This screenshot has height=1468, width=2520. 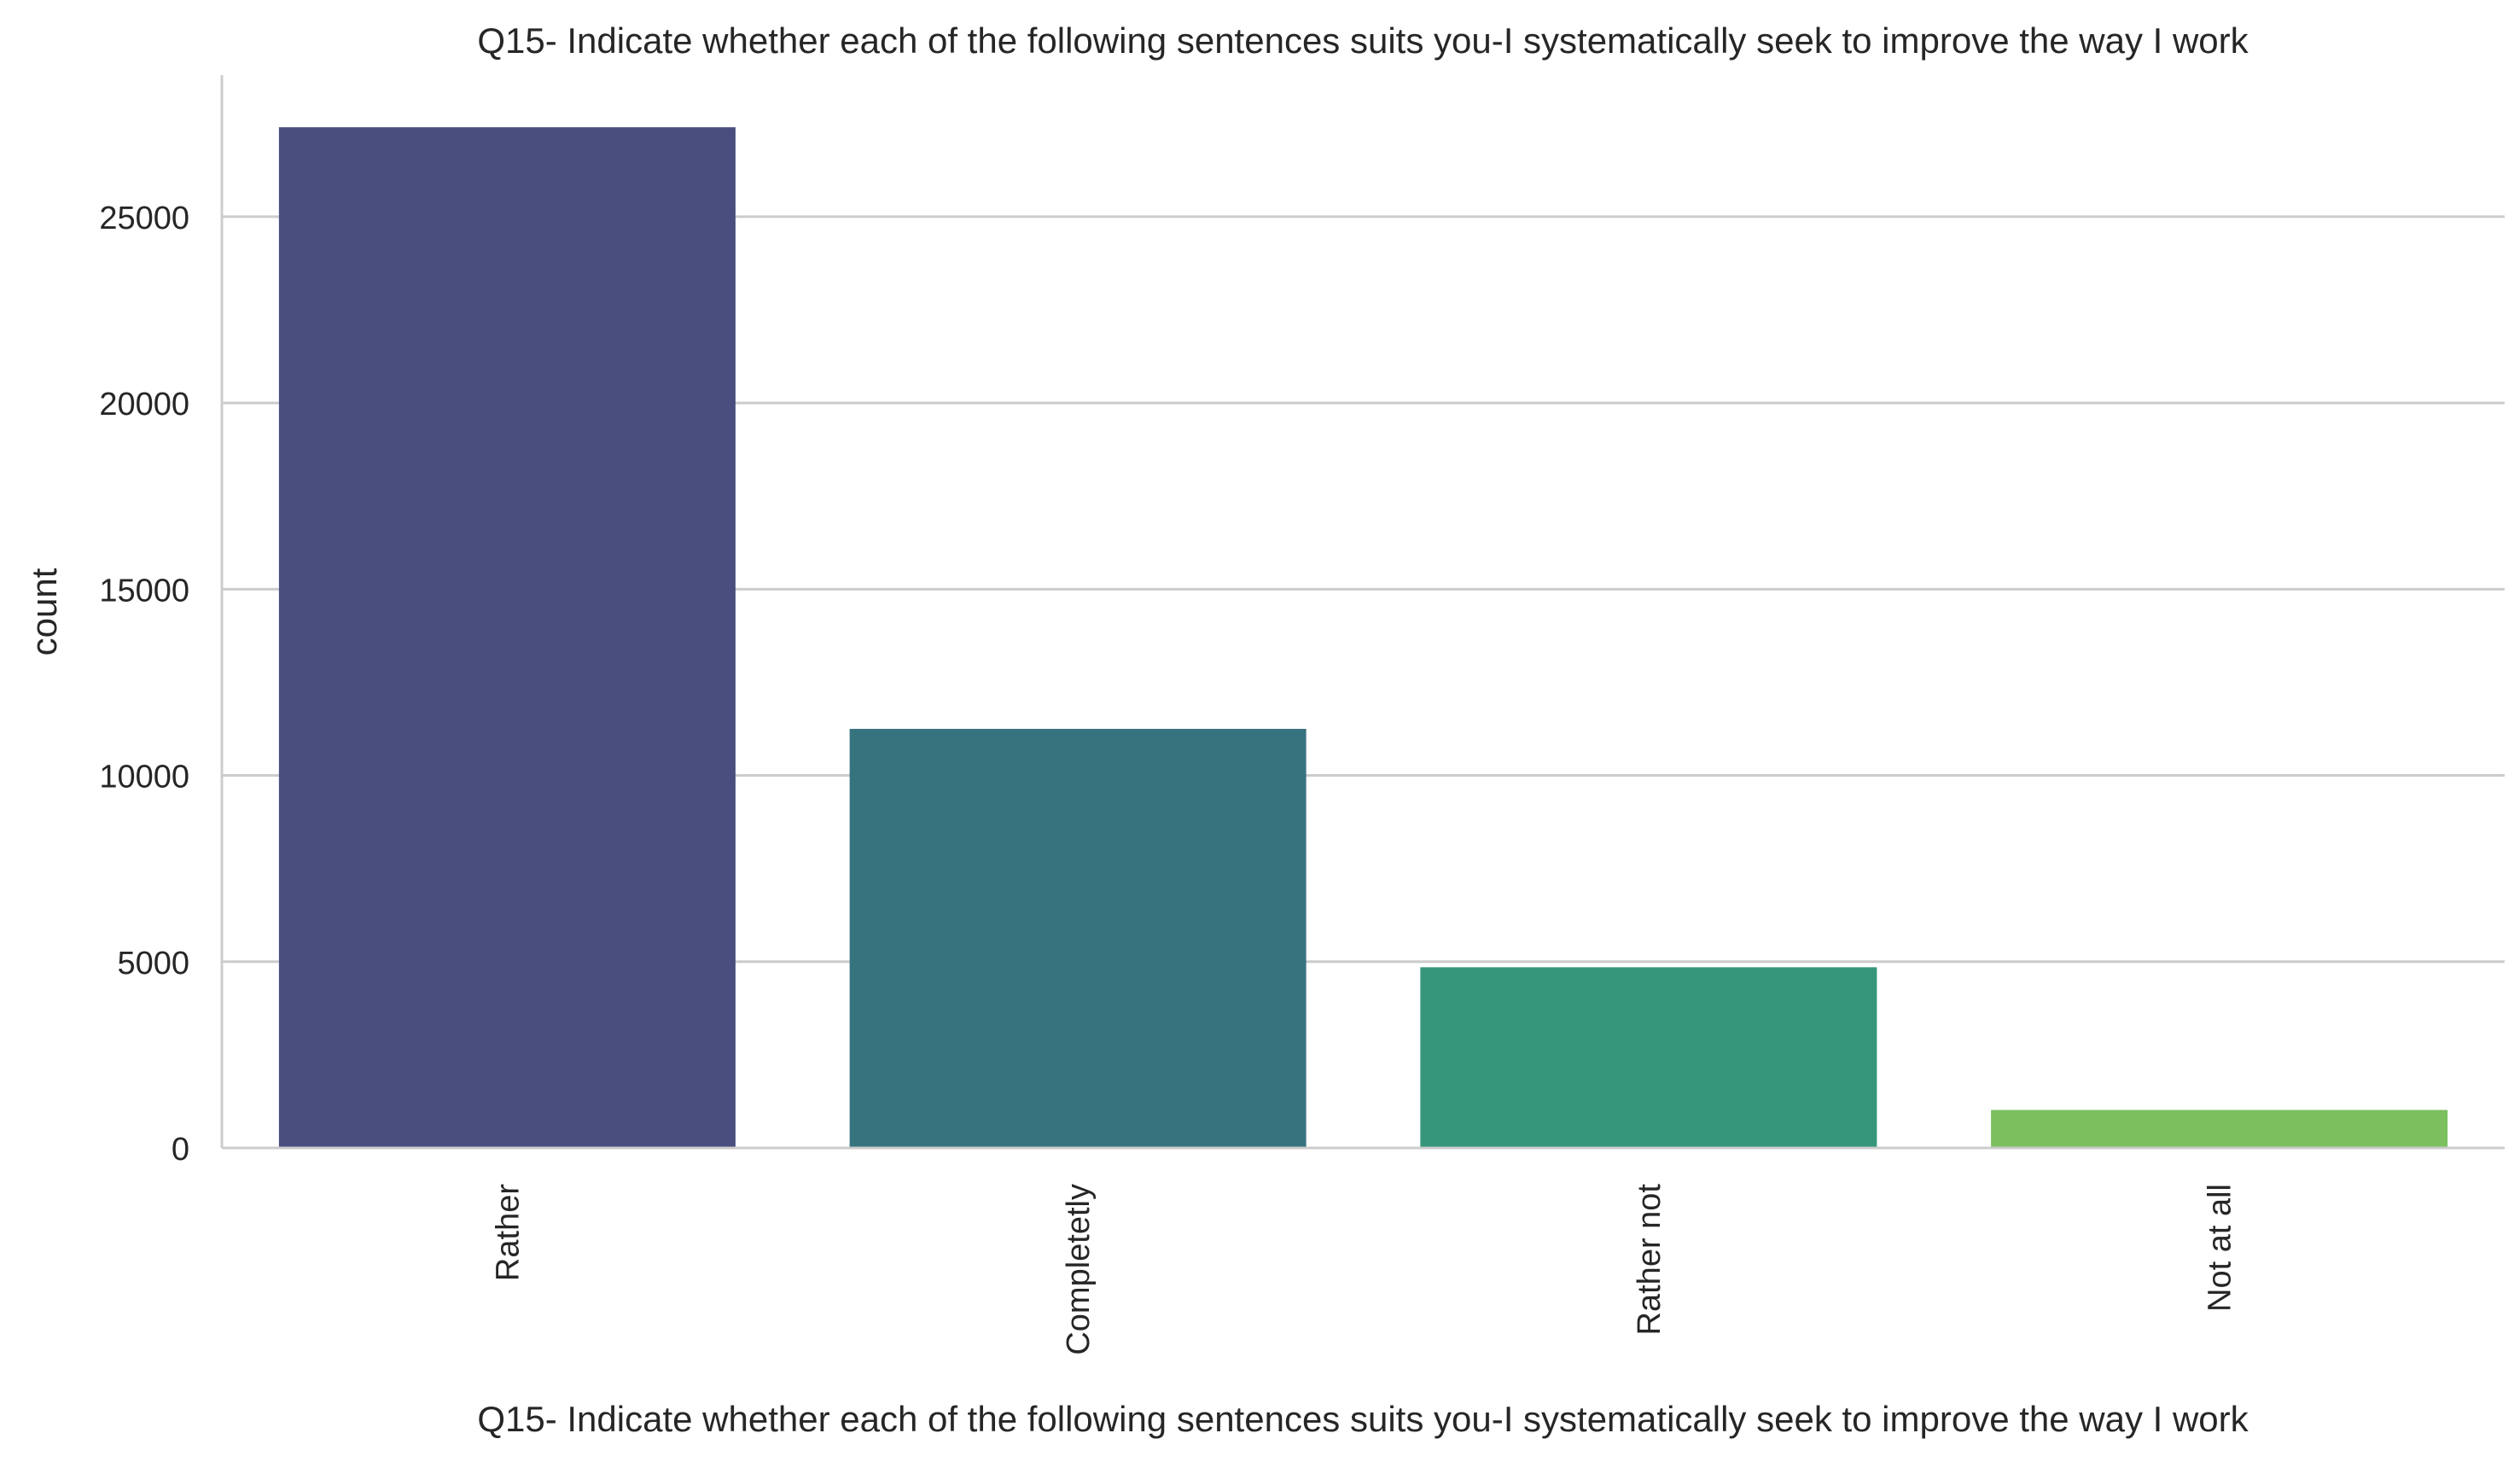 What do you see at coordinates (1364, 1269) in the screenshot?
I see `x-tick-labels: Rather Completetly Rather not Not at all` at bounding box center [1364, 1269].